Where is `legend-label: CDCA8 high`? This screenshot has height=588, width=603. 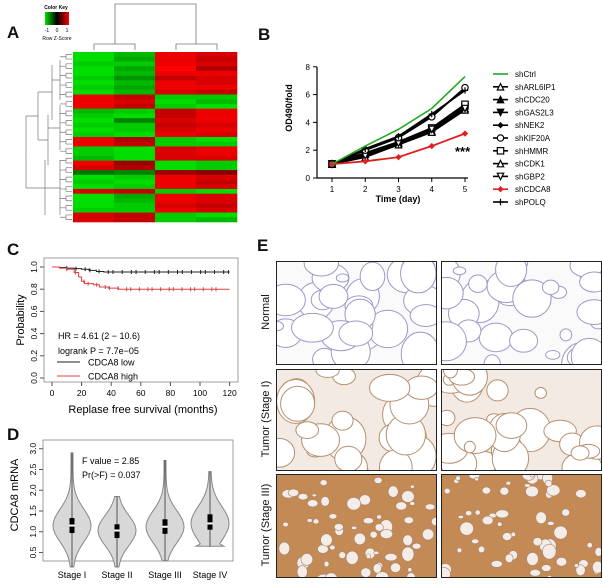
legend-label: CDCA8 high is located at coordinates (113, 377).